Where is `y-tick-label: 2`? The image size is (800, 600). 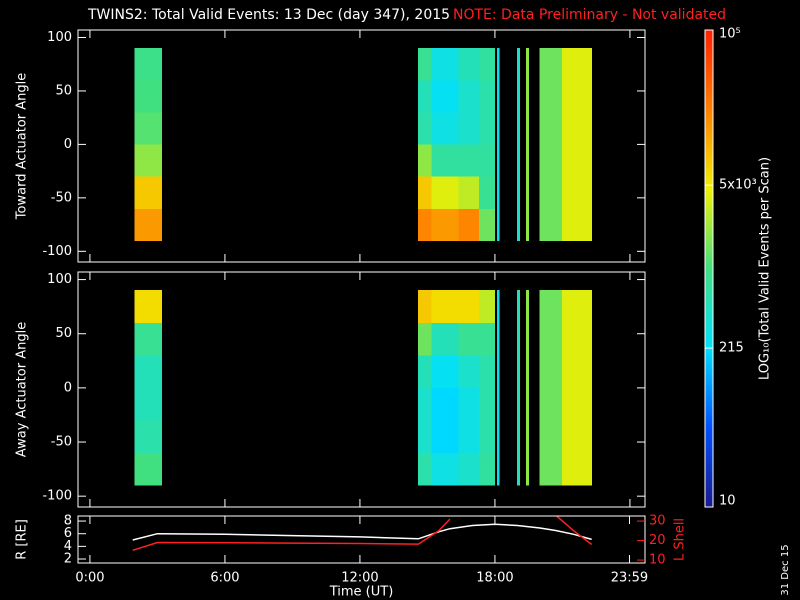
y-tick-label: 2 is located at coordinates (68, 559).